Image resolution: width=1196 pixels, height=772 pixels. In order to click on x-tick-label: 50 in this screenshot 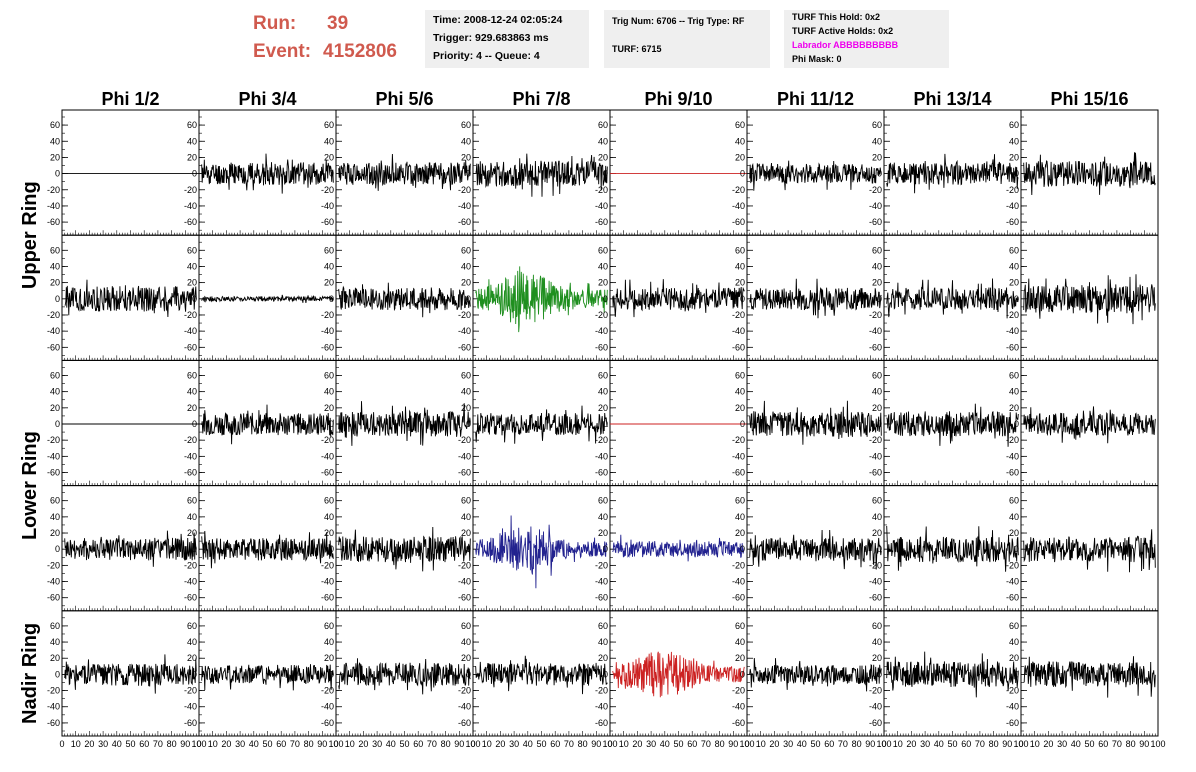, I will do `click(815, 744)`.